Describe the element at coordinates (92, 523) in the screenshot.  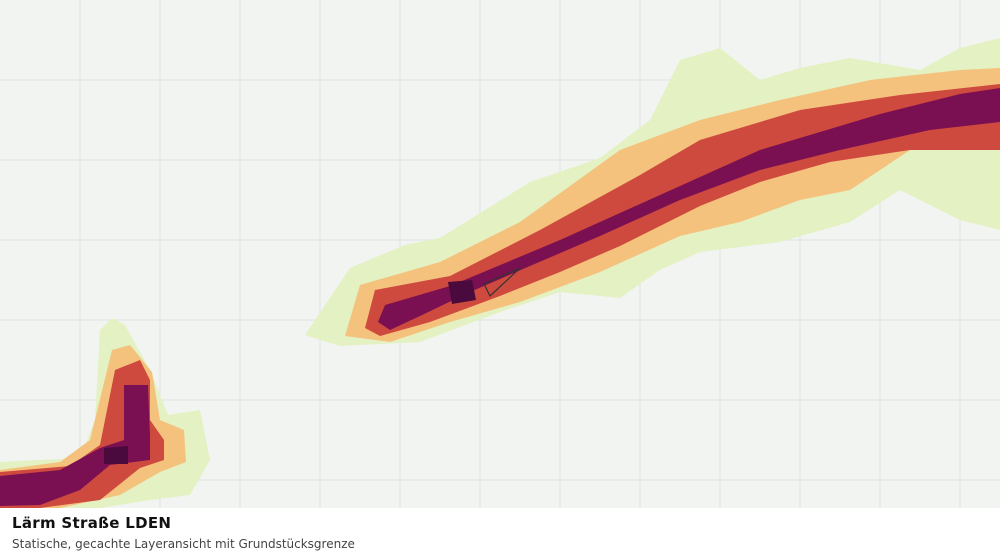
I see `layer-title: Lärm Straße LDEN` at that location.